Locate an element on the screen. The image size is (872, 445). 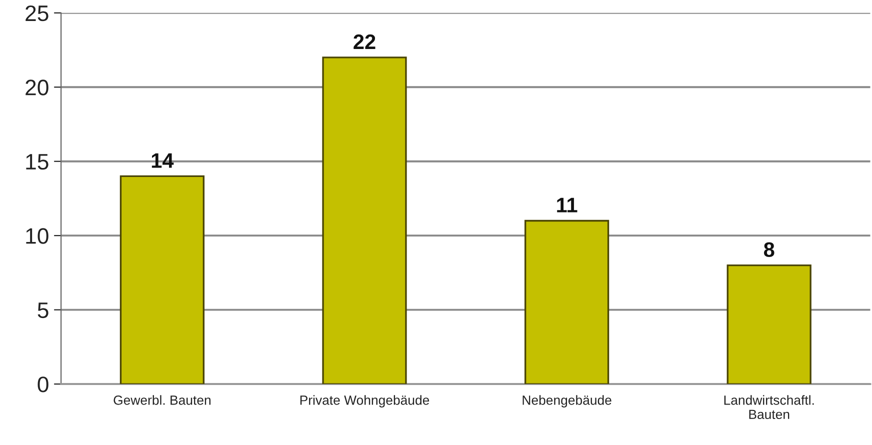
data-label: 14 is located at coordinates (163, 160).